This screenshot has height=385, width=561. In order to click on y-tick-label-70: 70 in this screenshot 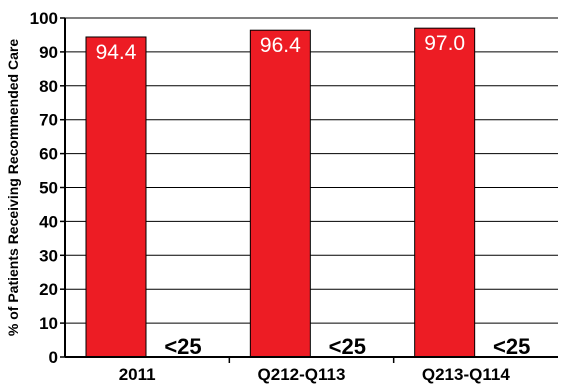, I will do `click(48, 120)`.